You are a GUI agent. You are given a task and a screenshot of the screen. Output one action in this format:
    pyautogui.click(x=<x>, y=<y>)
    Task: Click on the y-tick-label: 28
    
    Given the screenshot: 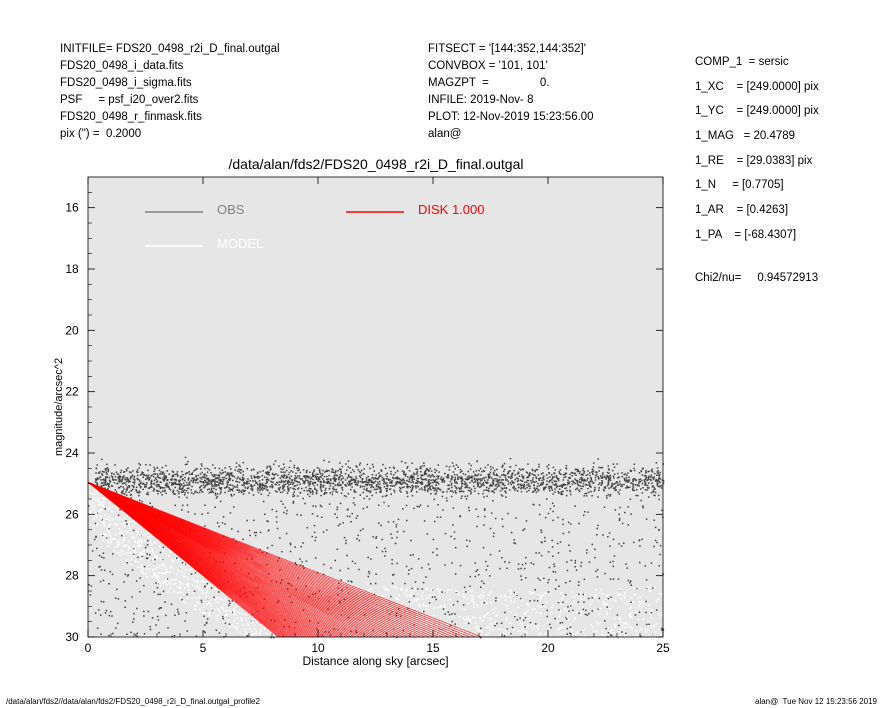 What is the action you would take?
    pyautogui.click(x=72, y=576)
    